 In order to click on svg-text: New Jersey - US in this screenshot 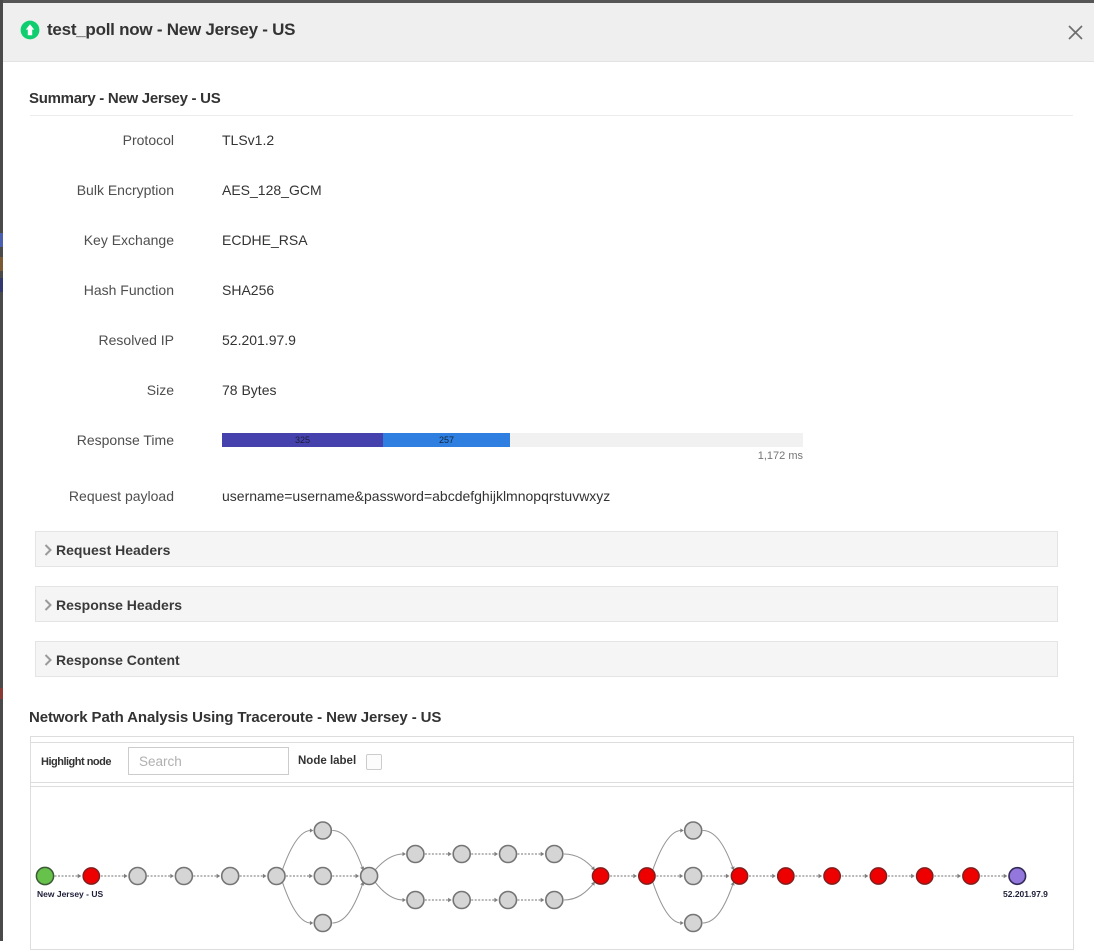, I will do `click(70, 894)`.